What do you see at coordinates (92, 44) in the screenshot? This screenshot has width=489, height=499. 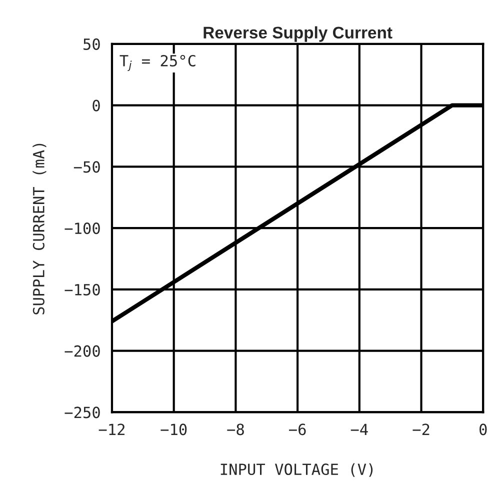 I see `y-tick-label: 50` at bounding box center [92, 44].